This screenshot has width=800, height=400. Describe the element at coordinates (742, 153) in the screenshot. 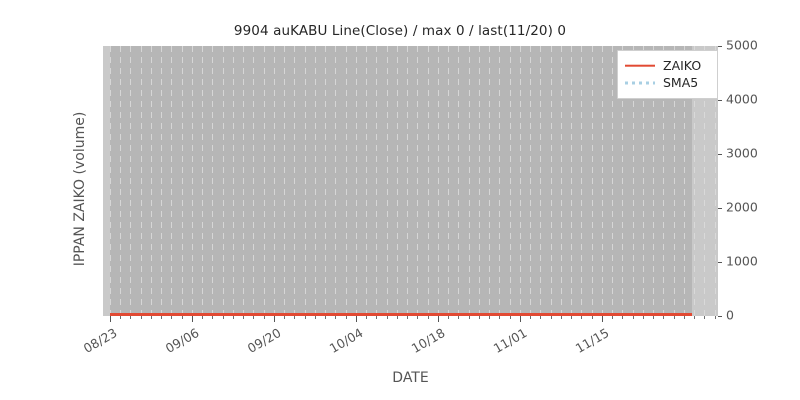

I see `y-tick-label: 3000` at that location.